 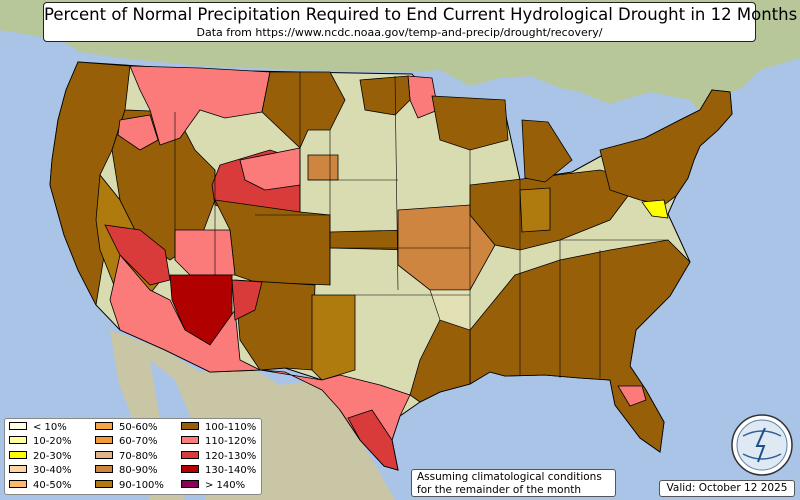 I want to click on legend-item: 60-70%, so click(x=126, y=442).